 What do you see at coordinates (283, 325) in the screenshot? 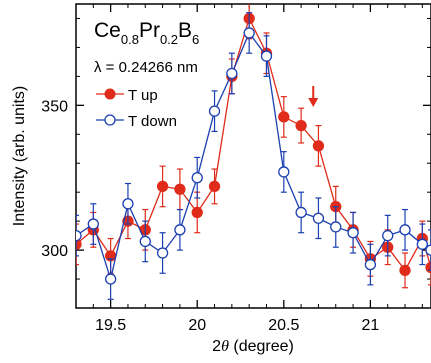
I see `x-tick-label: 20.5` at bounding box center [283, 325].